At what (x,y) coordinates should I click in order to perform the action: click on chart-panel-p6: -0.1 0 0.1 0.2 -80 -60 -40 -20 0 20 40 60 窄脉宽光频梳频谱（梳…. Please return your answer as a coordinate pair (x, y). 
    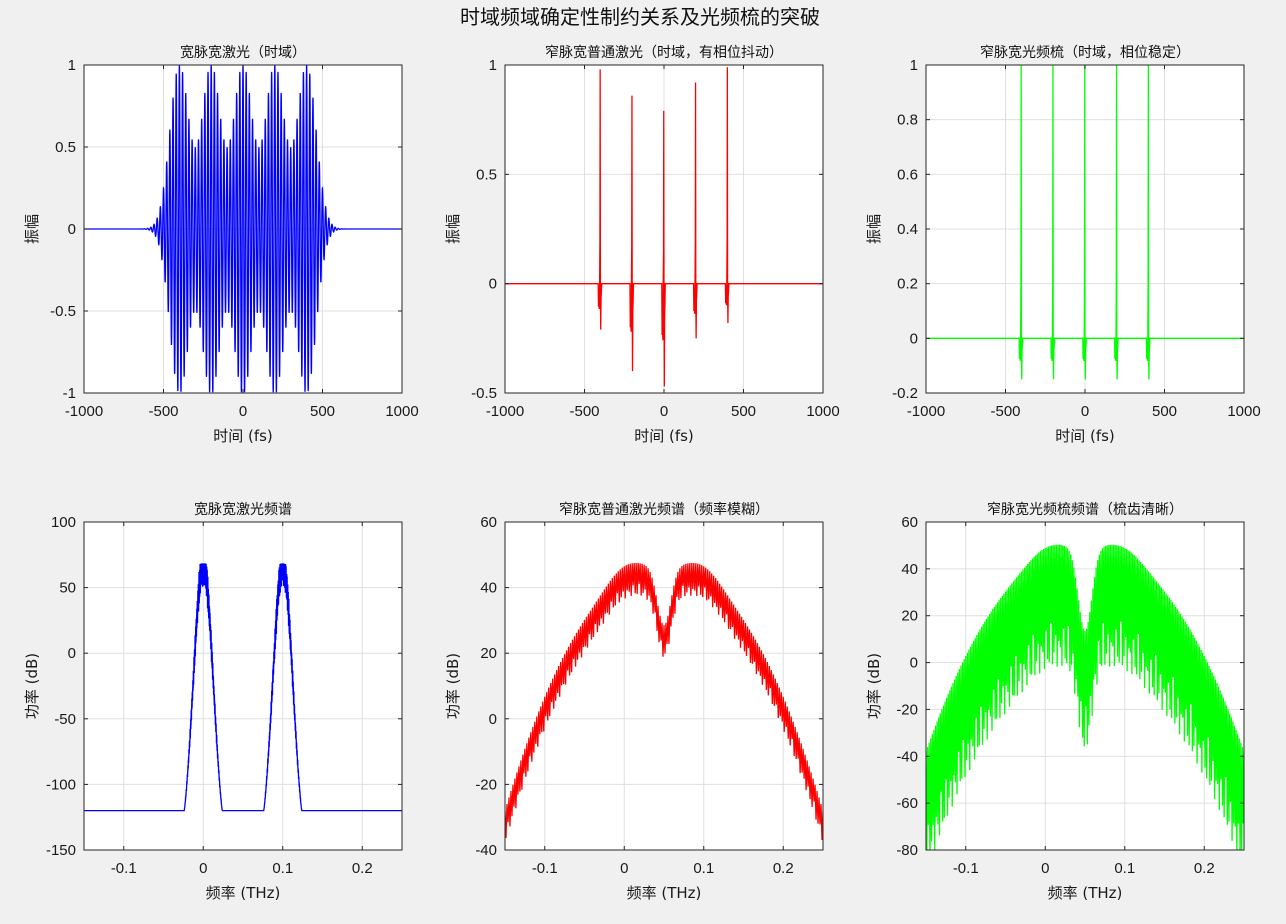
    Looking at the image, I should click on (1055, 701).